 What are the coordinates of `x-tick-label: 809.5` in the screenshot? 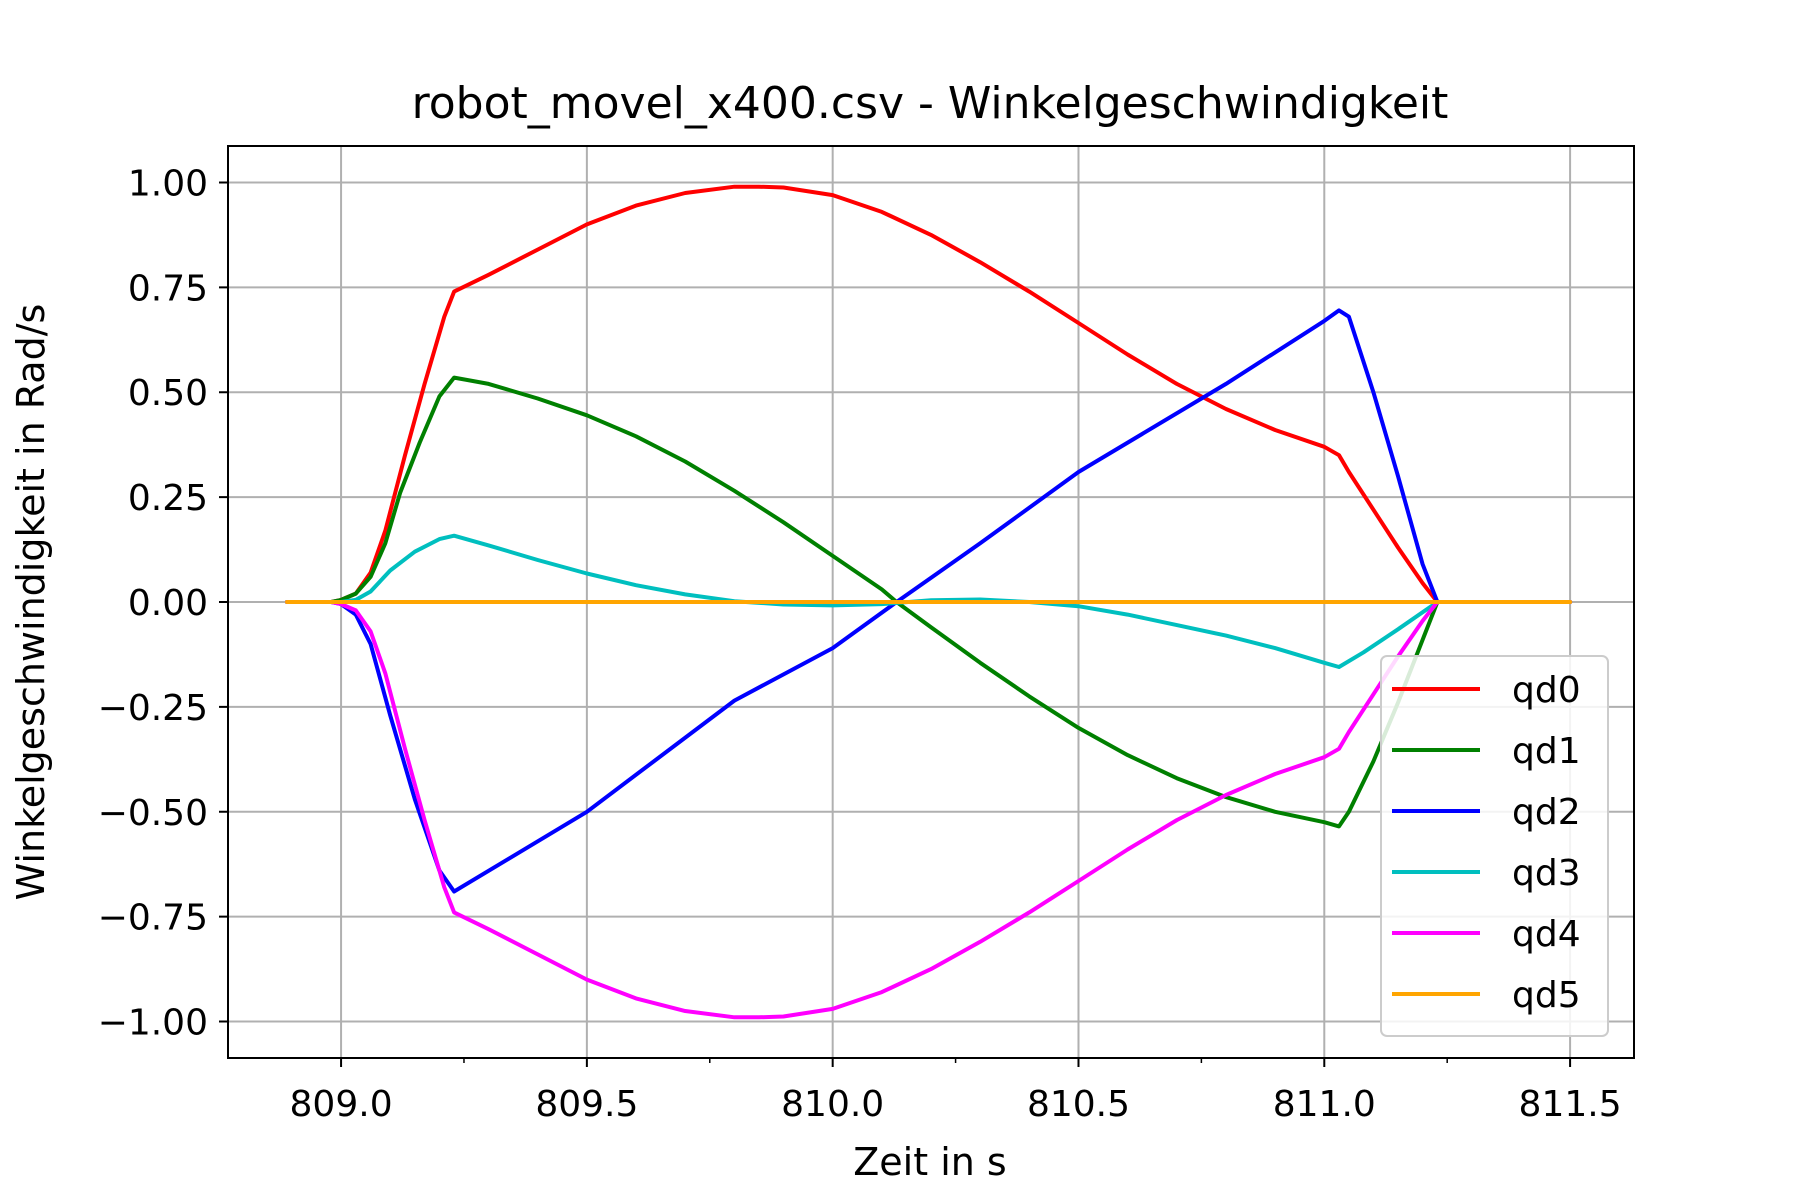 It's located at (586, 1104).